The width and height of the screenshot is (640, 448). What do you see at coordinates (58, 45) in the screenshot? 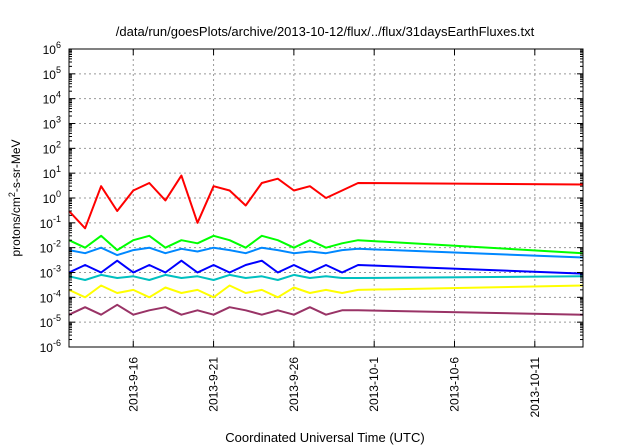
I see `y-tick-label-exponent: 6` at bounding box center [58, 45].